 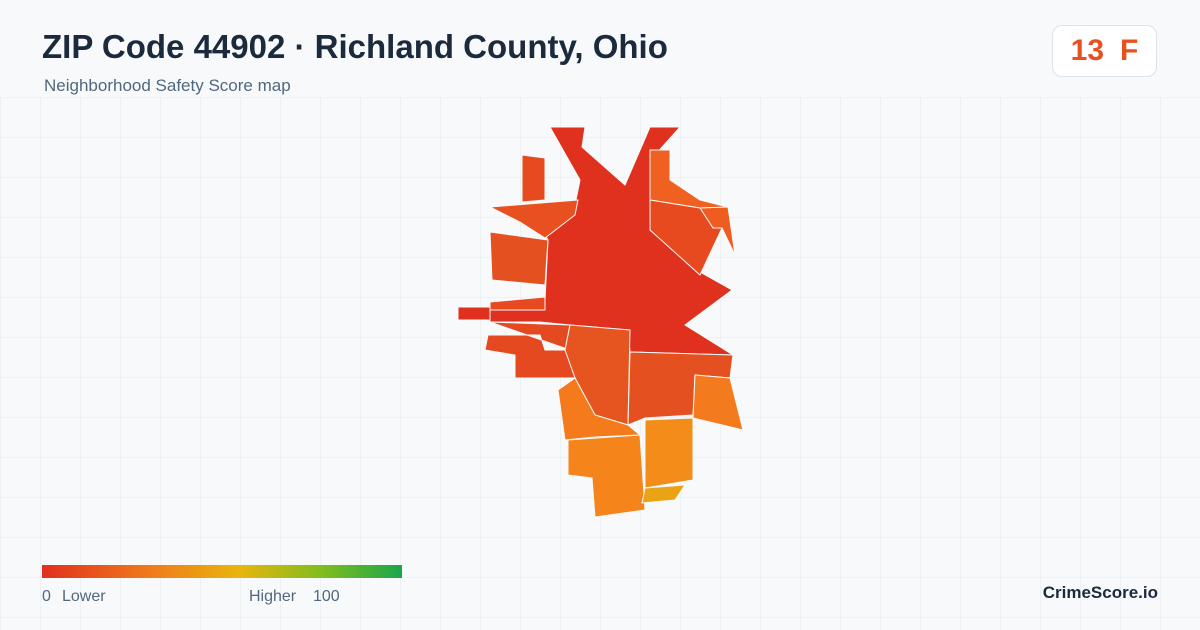 I want to click on legend-low: Lower, so click(x=84, y=596).